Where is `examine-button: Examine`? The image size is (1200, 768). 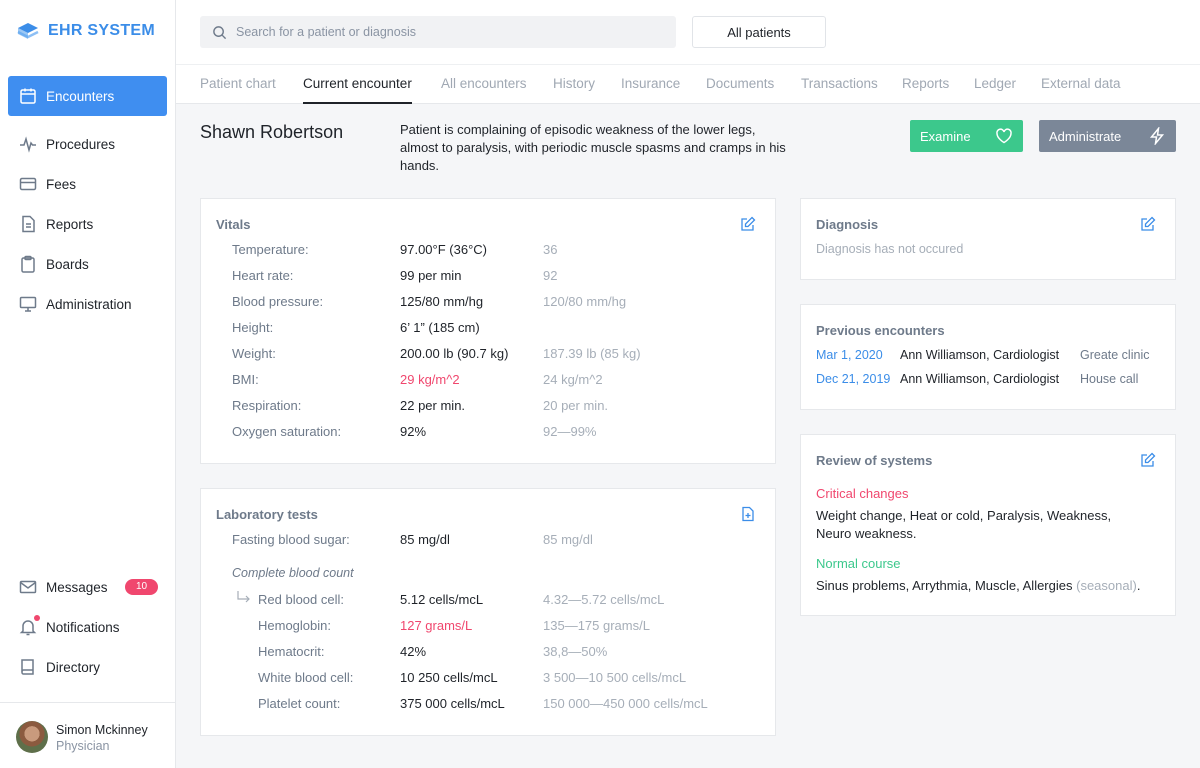 examine-button: Examine is located at coordinates (966, 136).